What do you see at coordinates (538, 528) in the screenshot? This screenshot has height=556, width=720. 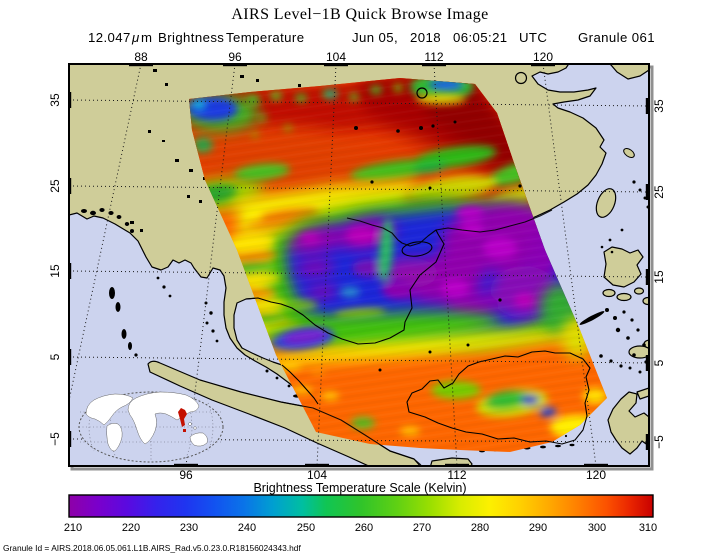 I see `svg-text: 290` at bounding box center [538, 528].